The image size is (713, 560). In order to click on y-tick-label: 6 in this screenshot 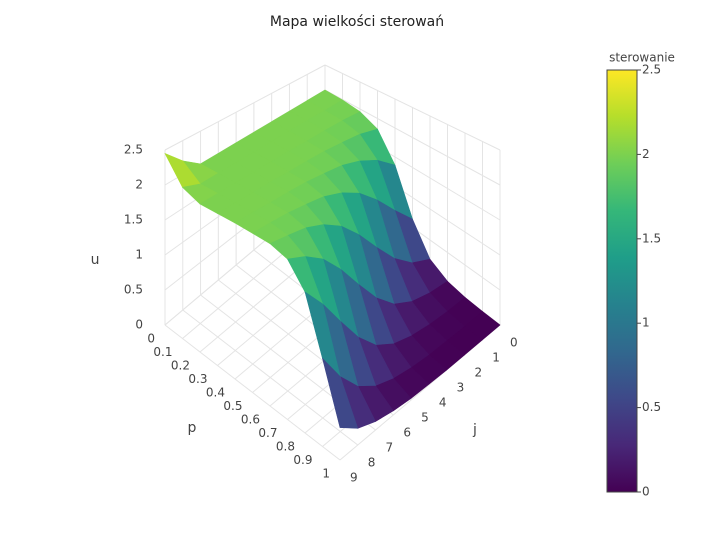, I will do `click(407, 433)`.